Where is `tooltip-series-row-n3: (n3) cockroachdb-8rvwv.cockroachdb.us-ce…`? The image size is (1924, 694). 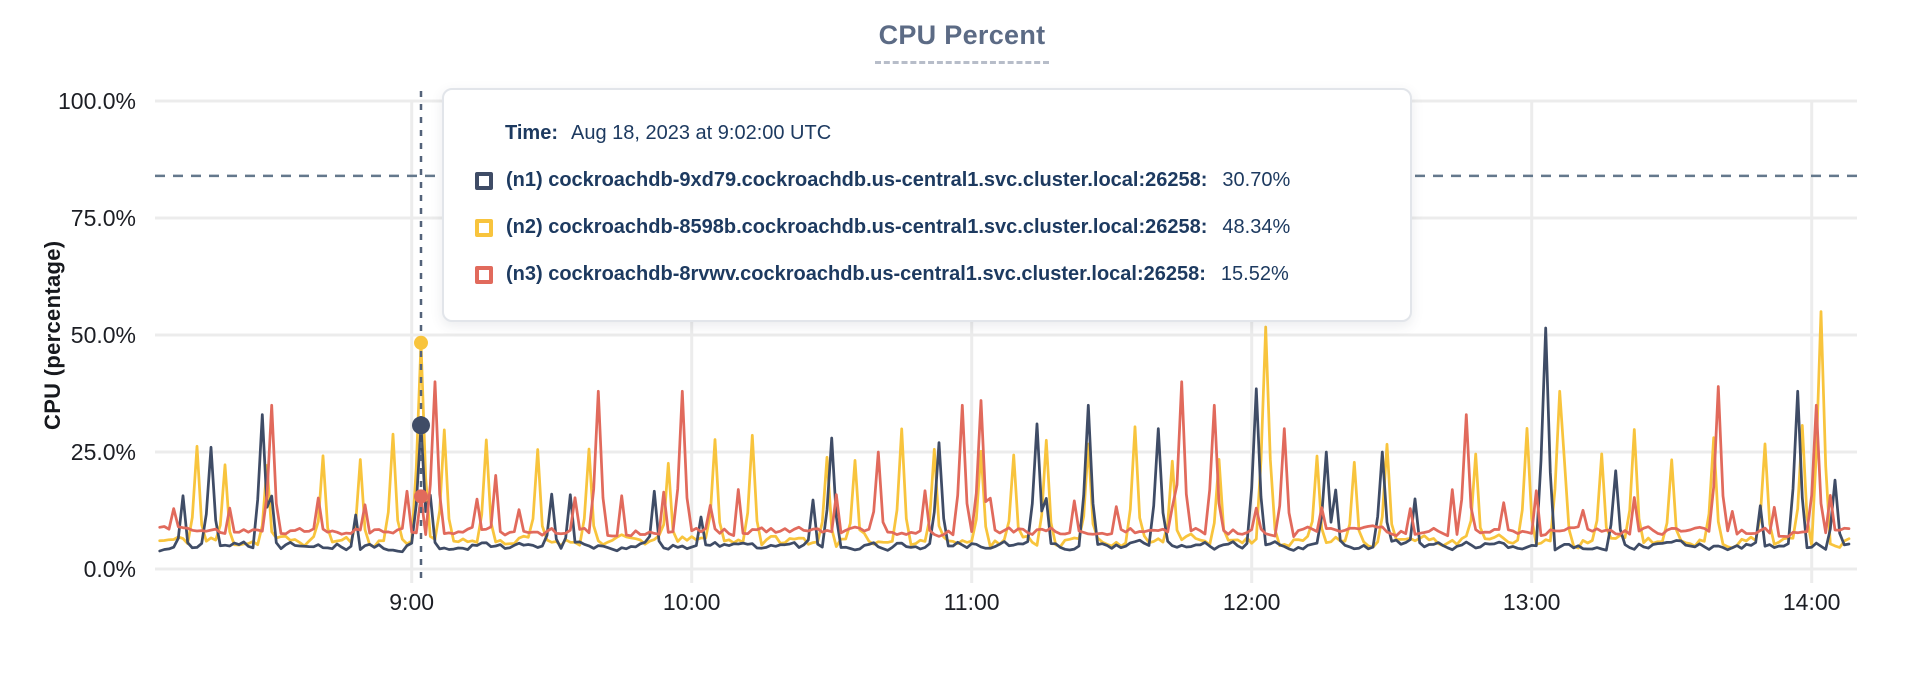 tooltip-series-row-n3: (n3) cockroachdb-8rvwv.cockroachdb.us-ce… is located at coordinates (930, 274).